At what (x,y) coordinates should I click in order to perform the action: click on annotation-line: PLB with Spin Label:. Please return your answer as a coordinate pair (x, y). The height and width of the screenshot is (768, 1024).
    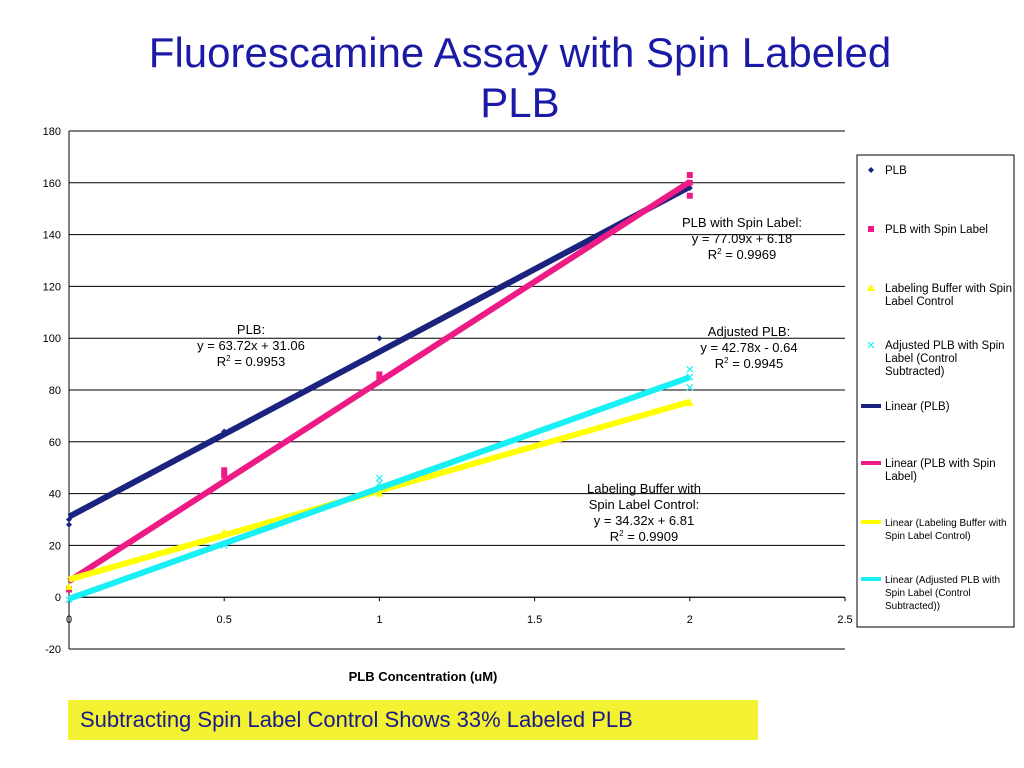
    Looking at the image, I should click on (742, 222).